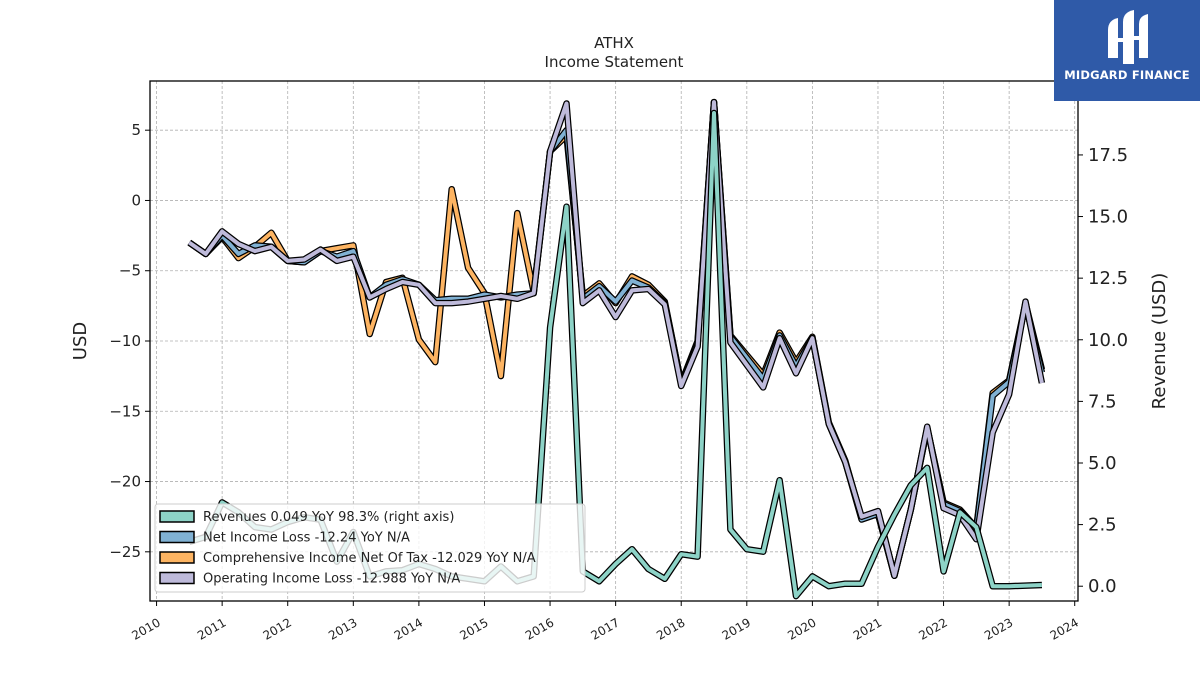 This screenshot has height=675, width=1200. I want to click on x-tick-label: 2020, so click(801, 628).